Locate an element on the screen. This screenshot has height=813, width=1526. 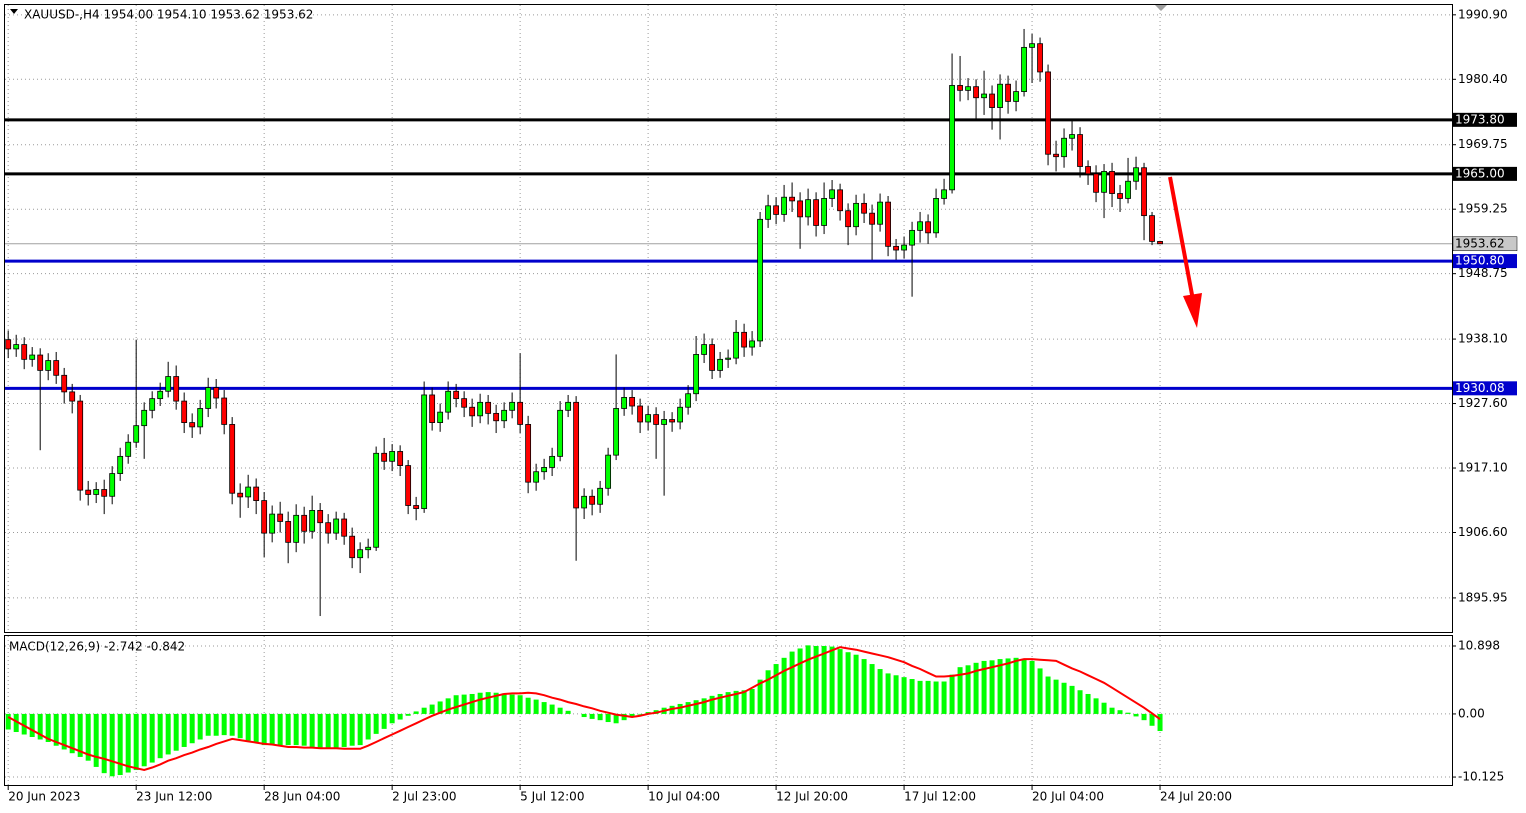
level-box is located at coordinates (1485, 388).